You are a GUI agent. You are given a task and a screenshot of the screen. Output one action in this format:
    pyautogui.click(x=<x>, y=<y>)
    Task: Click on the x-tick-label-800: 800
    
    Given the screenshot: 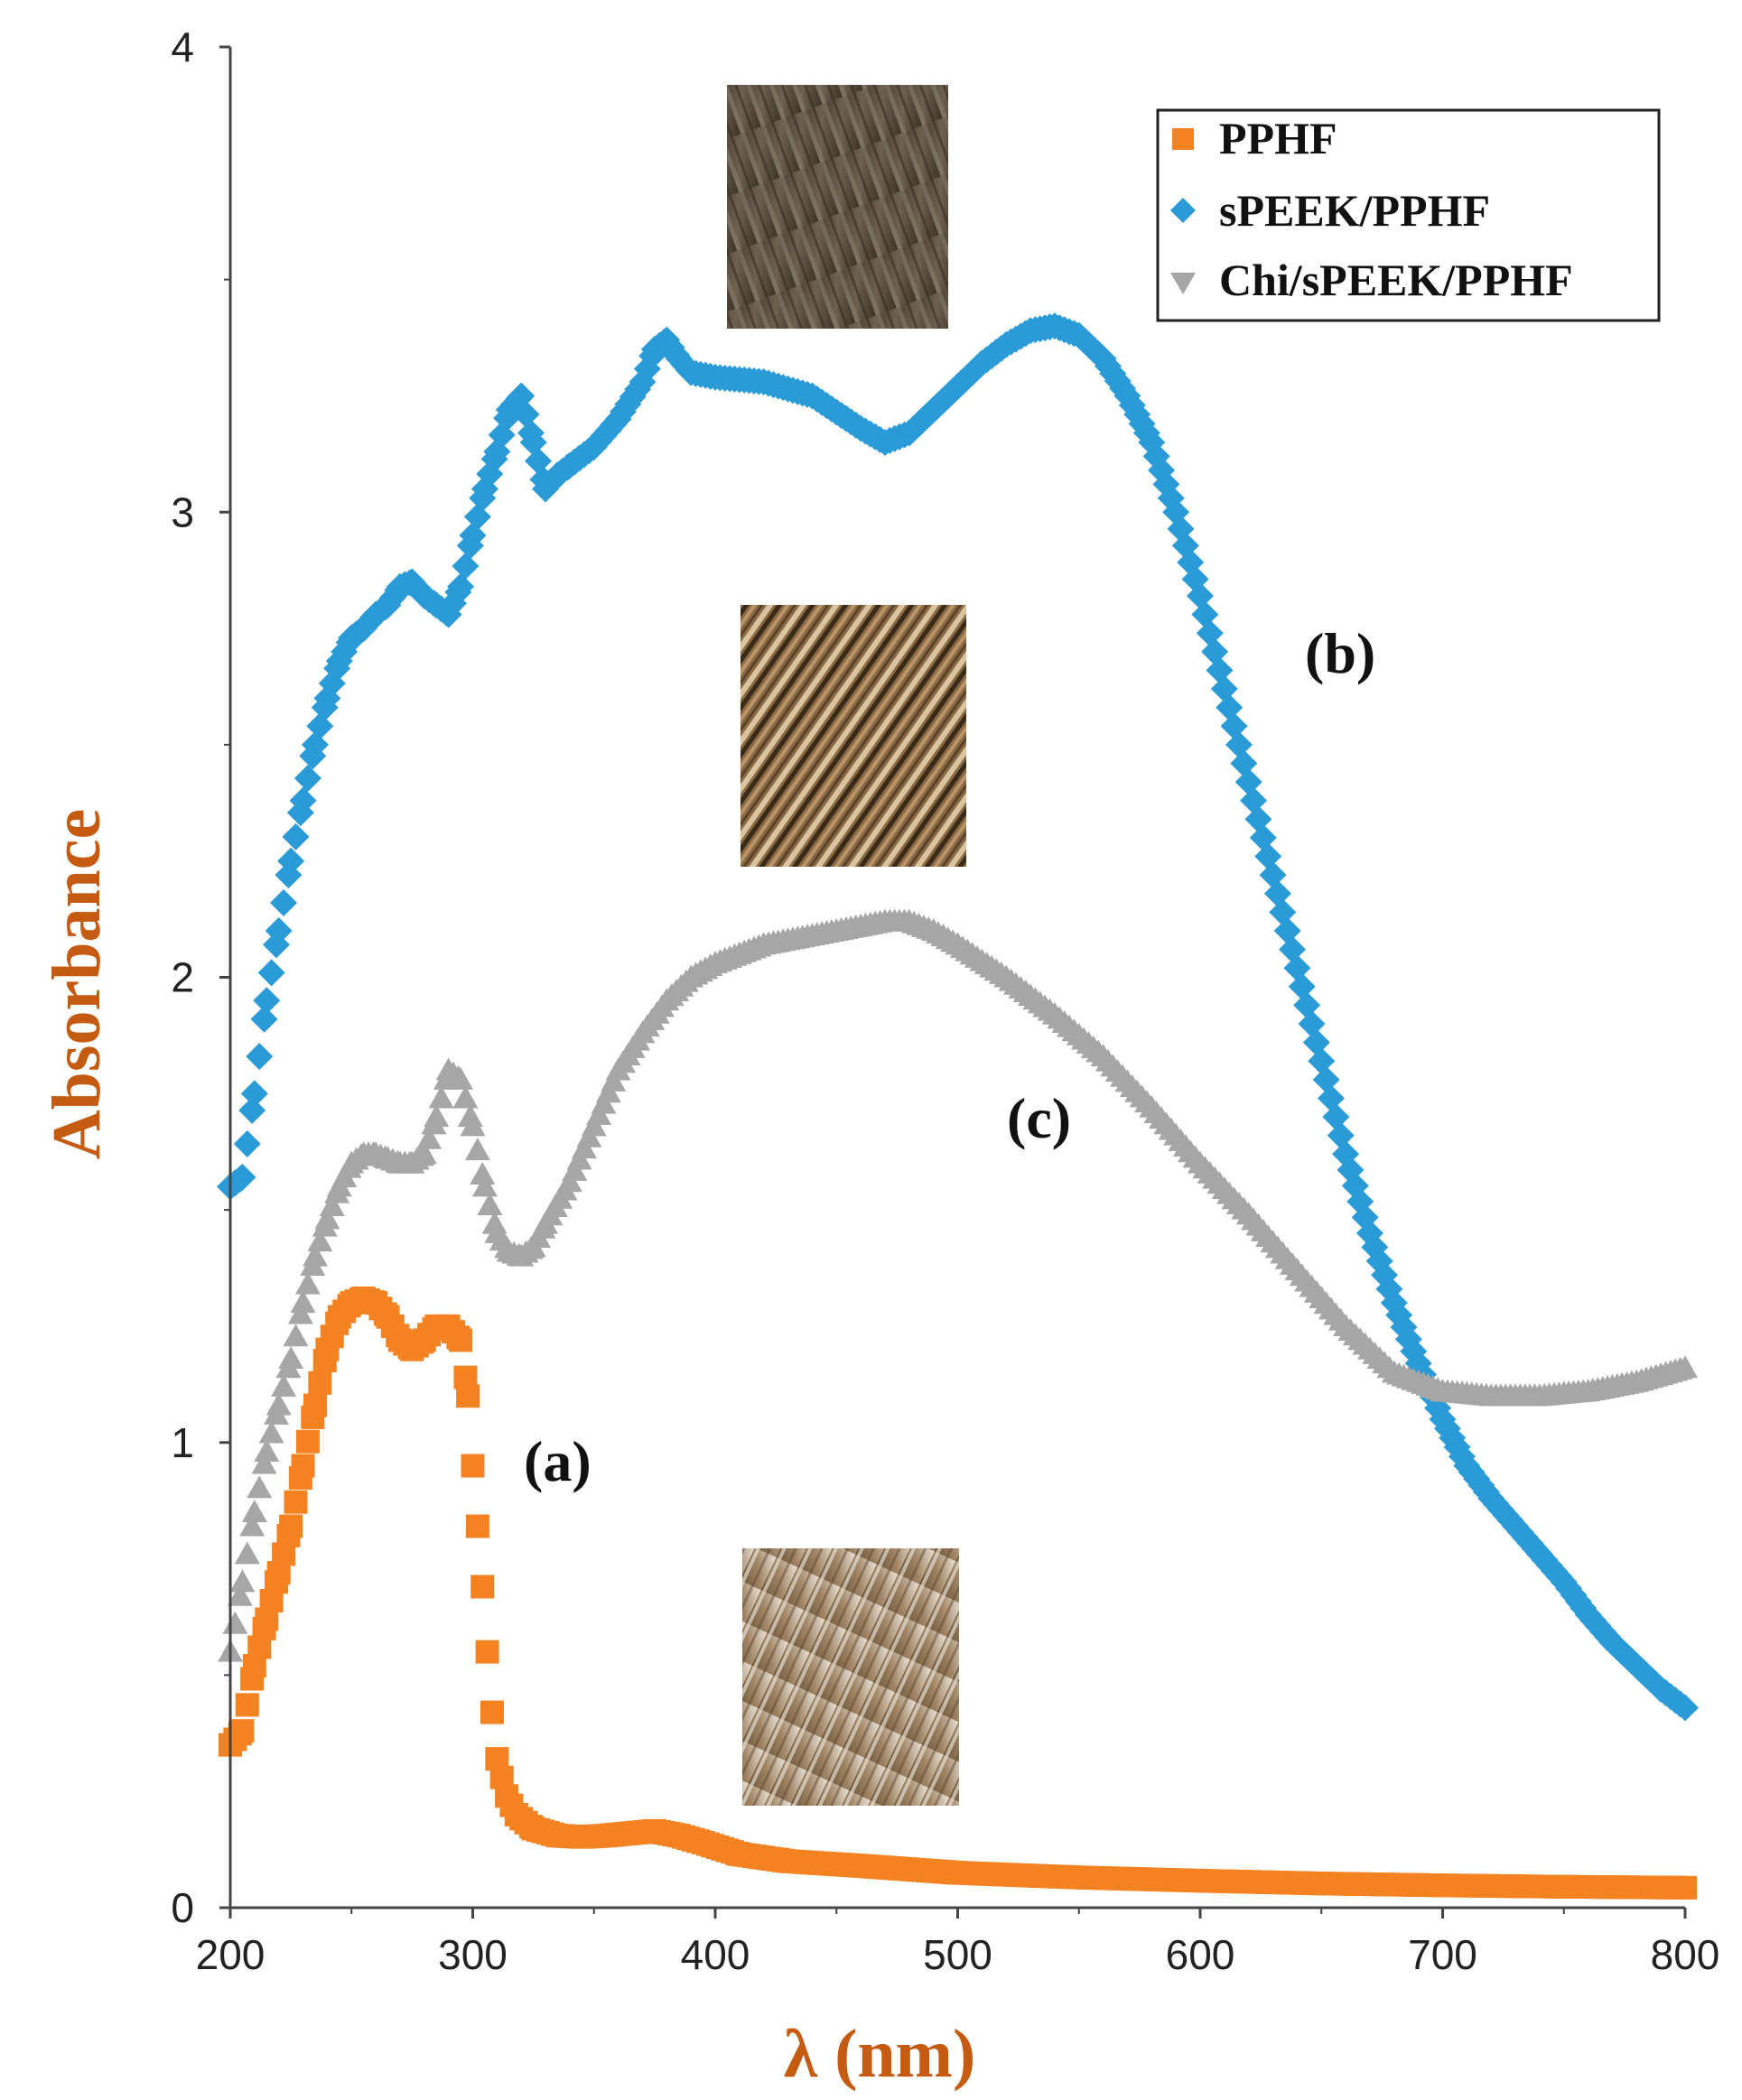 What is the action you would take?
    pyautogui.click(x=1686, y=1955)
    